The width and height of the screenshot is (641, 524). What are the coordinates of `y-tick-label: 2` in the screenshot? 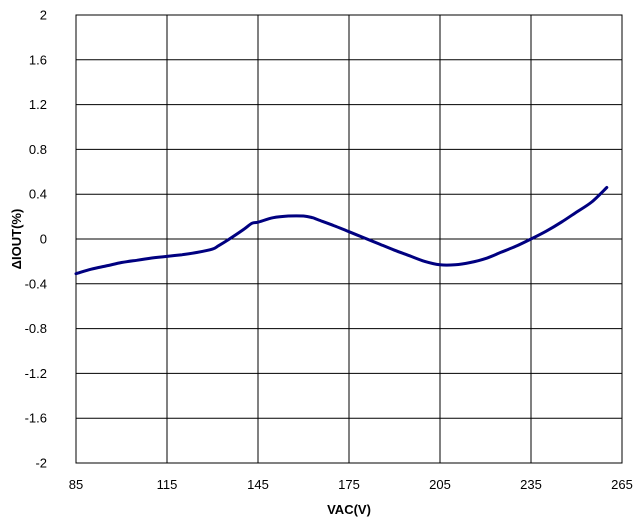 It's located at (43, 15).